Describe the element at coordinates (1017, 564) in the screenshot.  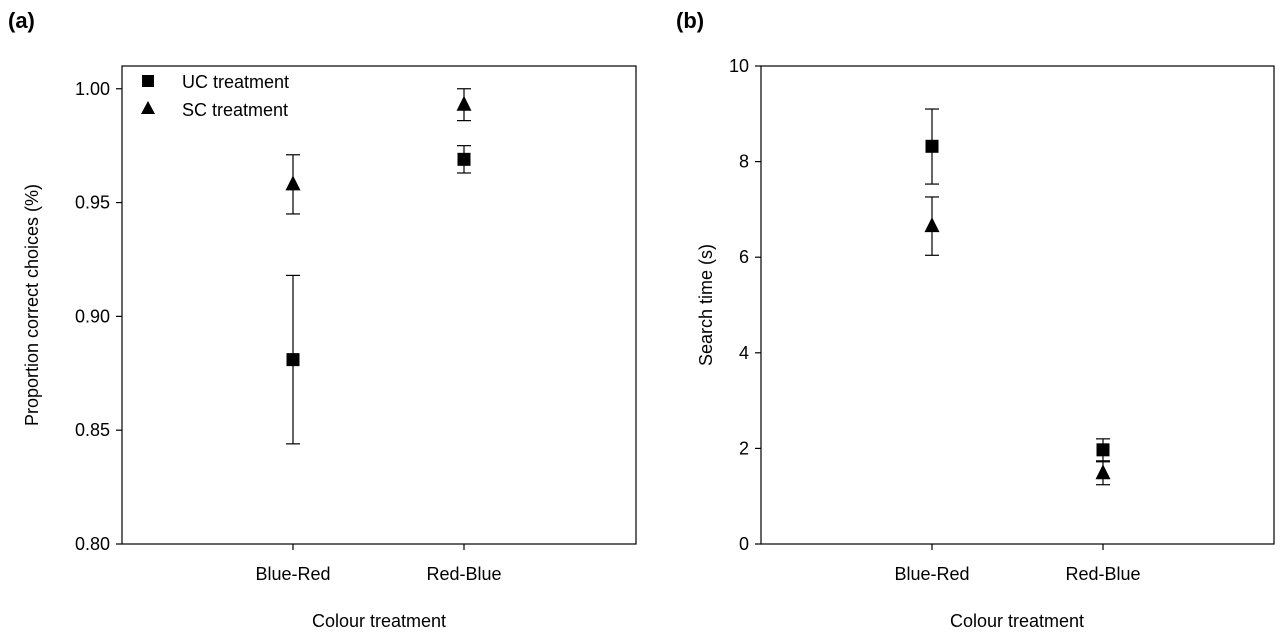
I see `x-ticks-b: Blue-Red Red-Blue` at that location.